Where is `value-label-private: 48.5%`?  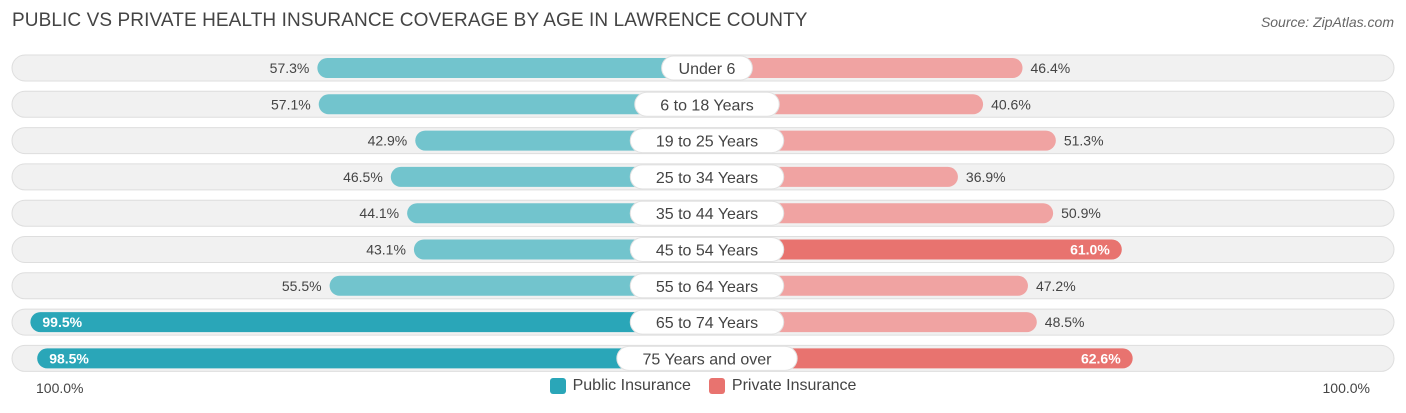 value-label-private: 48.5% is located at coordinates (1065, 322).